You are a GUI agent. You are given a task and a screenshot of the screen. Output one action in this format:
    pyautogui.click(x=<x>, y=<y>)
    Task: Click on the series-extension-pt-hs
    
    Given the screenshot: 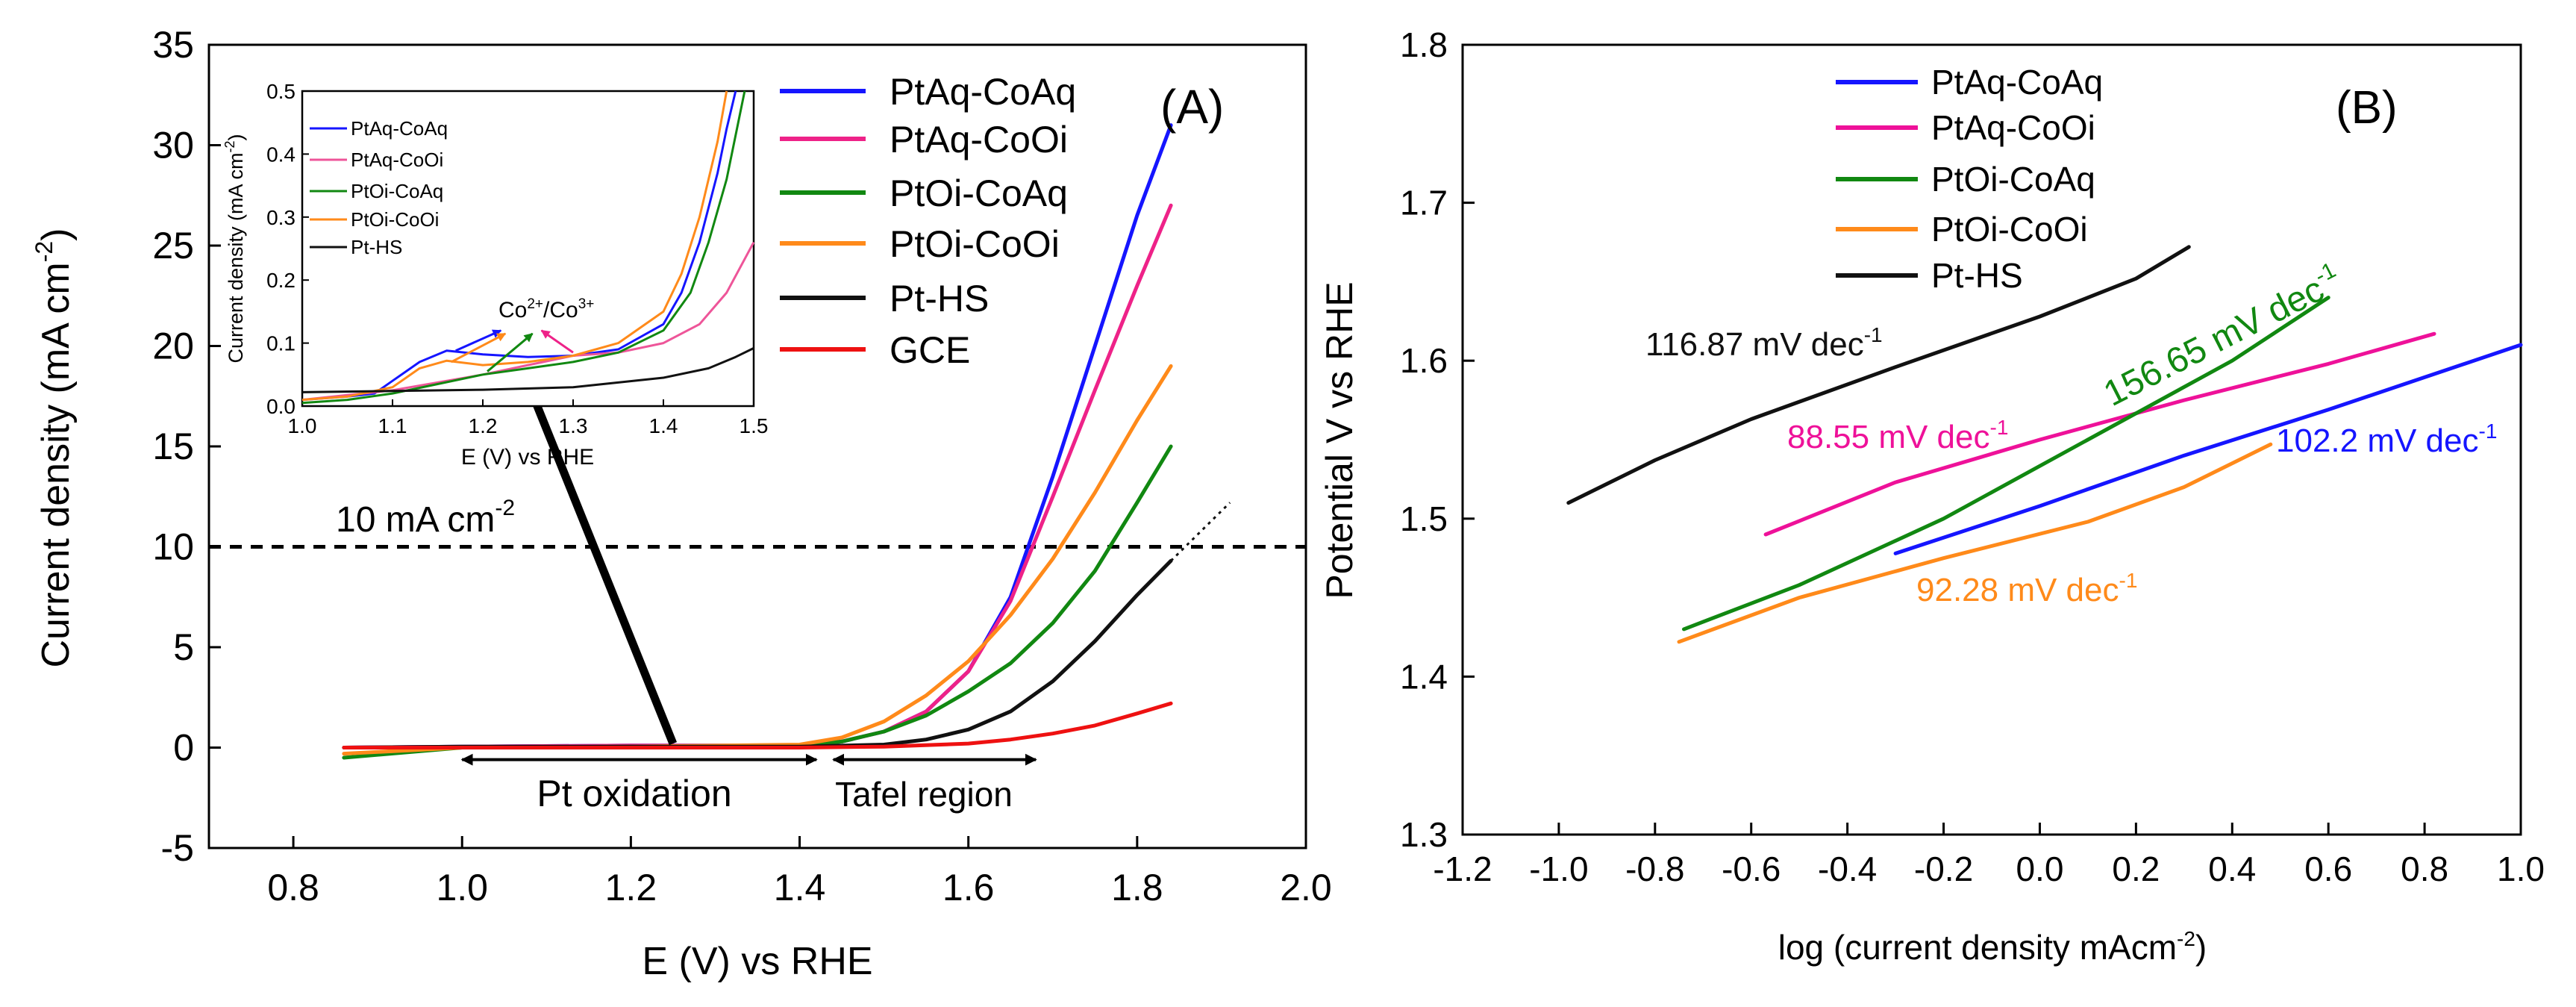 What is the action you would take?
    pyautogui.click(x=1200, y=532)
    